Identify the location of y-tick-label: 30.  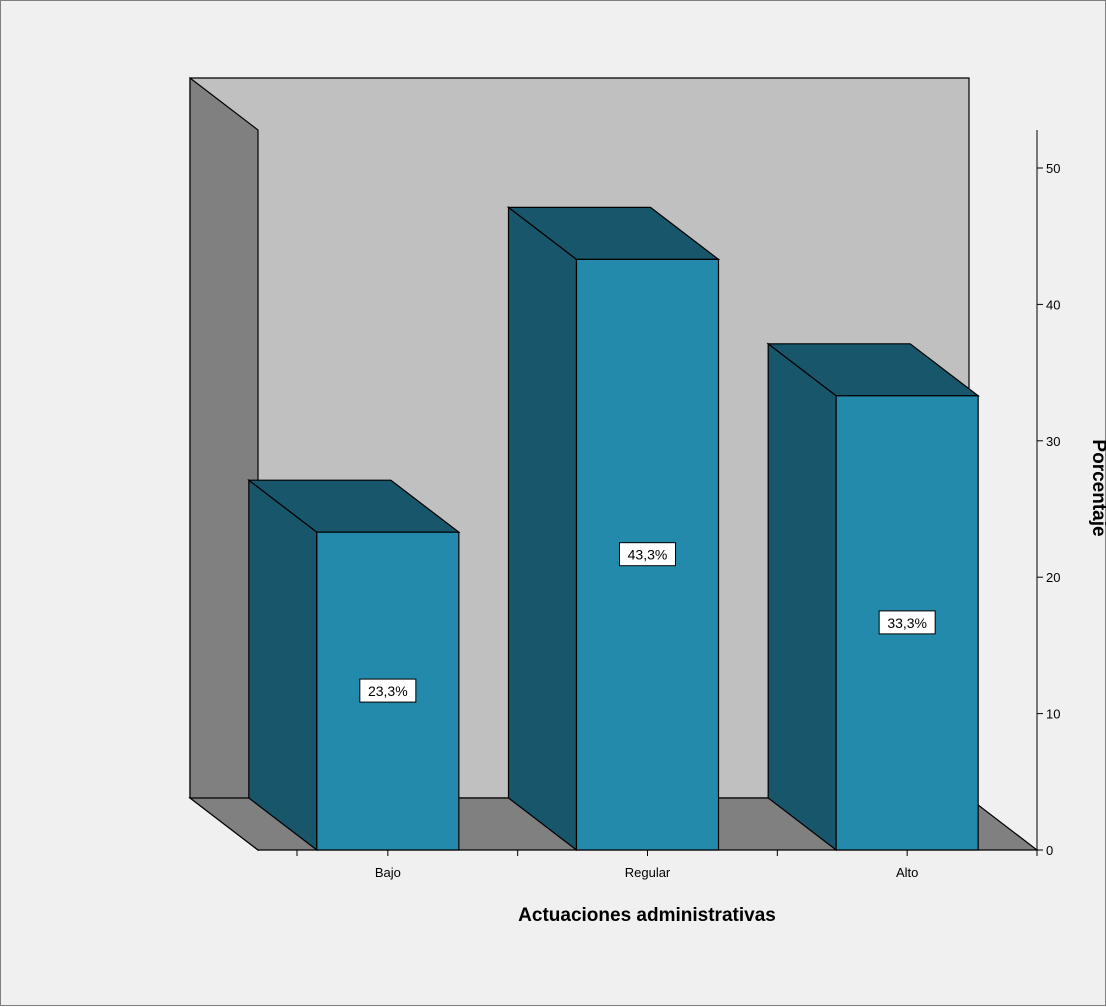
(1053, 441).